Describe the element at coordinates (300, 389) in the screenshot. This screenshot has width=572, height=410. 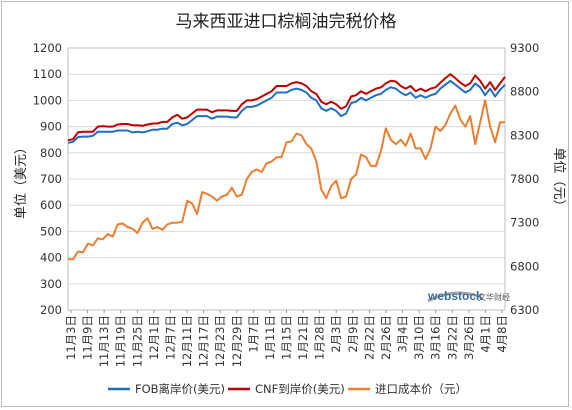
I see `legend-label-2: CNF到岸价(美元)` at that location.